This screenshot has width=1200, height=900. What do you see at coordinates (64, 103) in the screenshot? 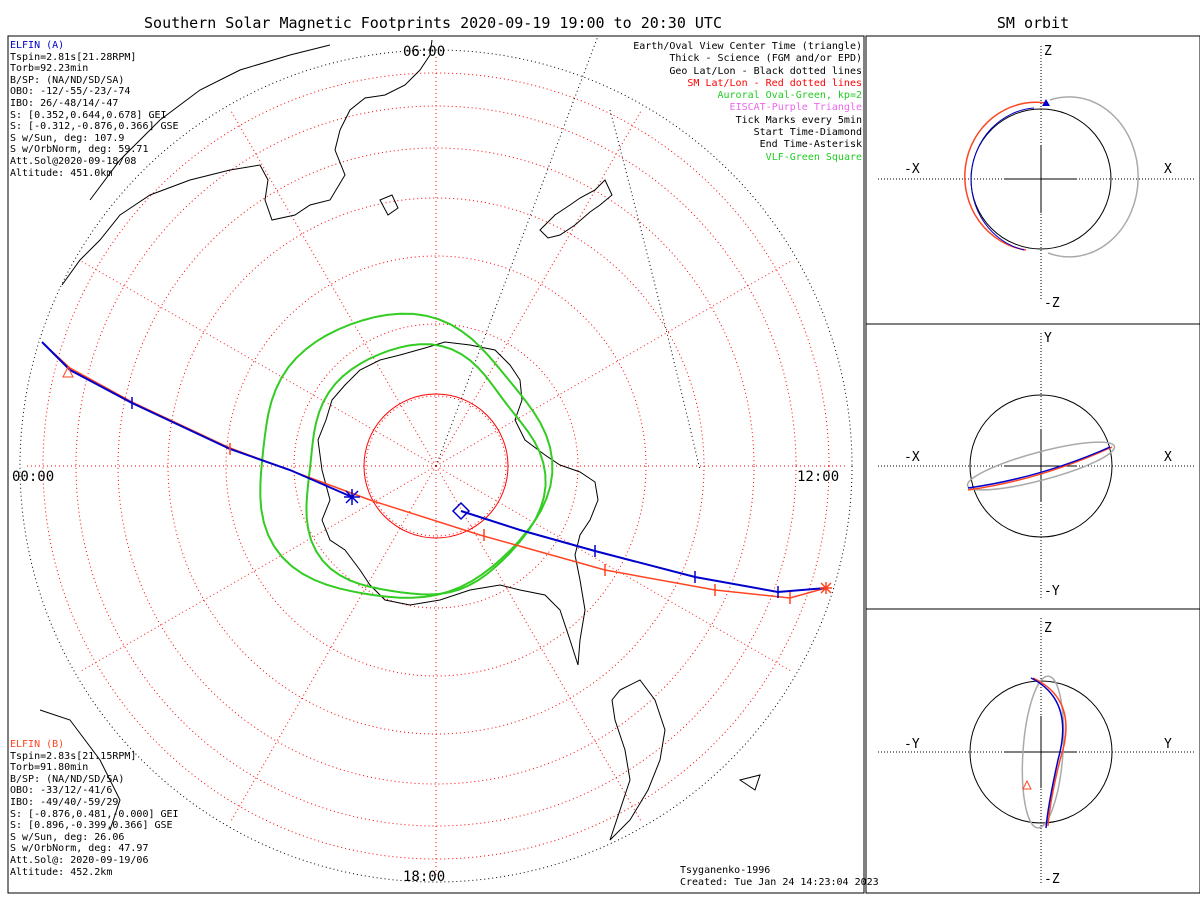
I see `elfin-a-param-line: IBO: 26/-48/14/-47` at bounding box center [64, 103].